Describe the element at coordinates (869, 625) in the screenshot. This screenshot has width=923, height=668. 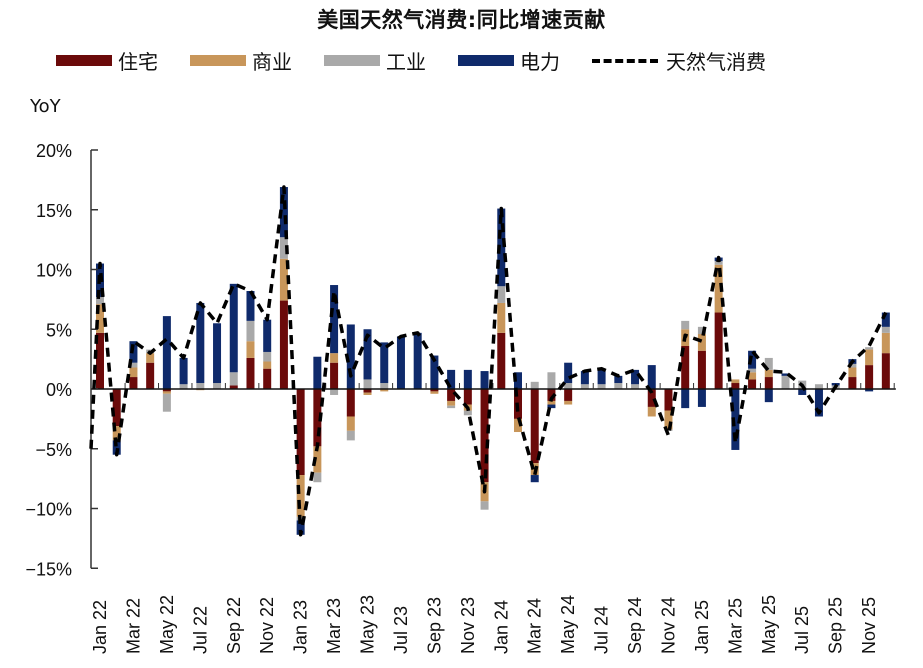
I see `x-tick-label: Nov 25` at that location.